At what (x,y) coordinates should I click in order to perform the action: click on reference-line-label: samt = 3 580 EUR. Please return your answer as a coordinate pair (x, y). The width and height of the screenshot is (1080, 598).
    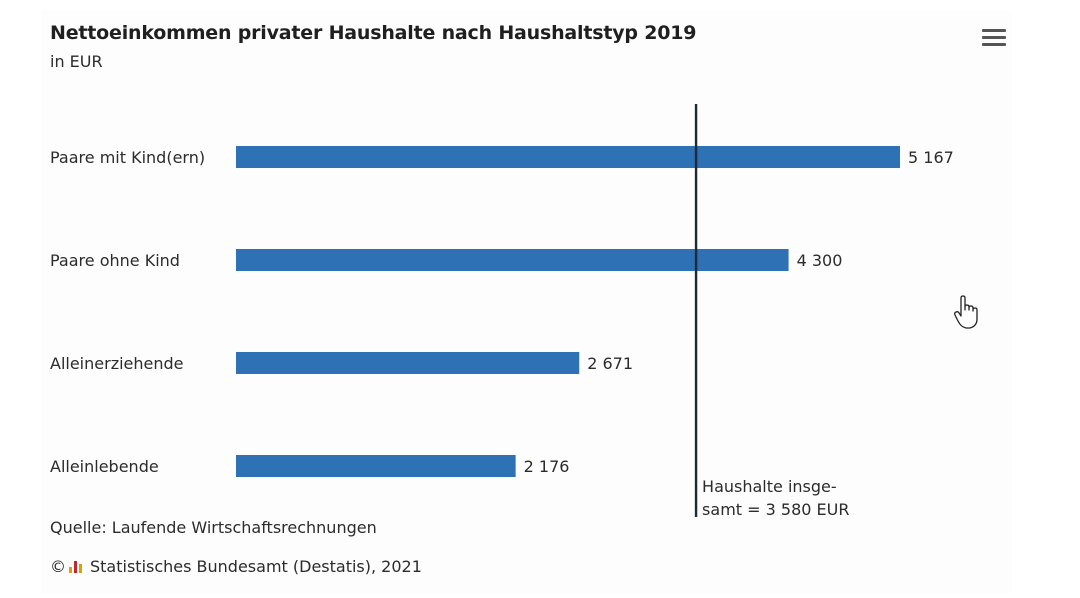
    Looking at the image, I should click on (775, 509).